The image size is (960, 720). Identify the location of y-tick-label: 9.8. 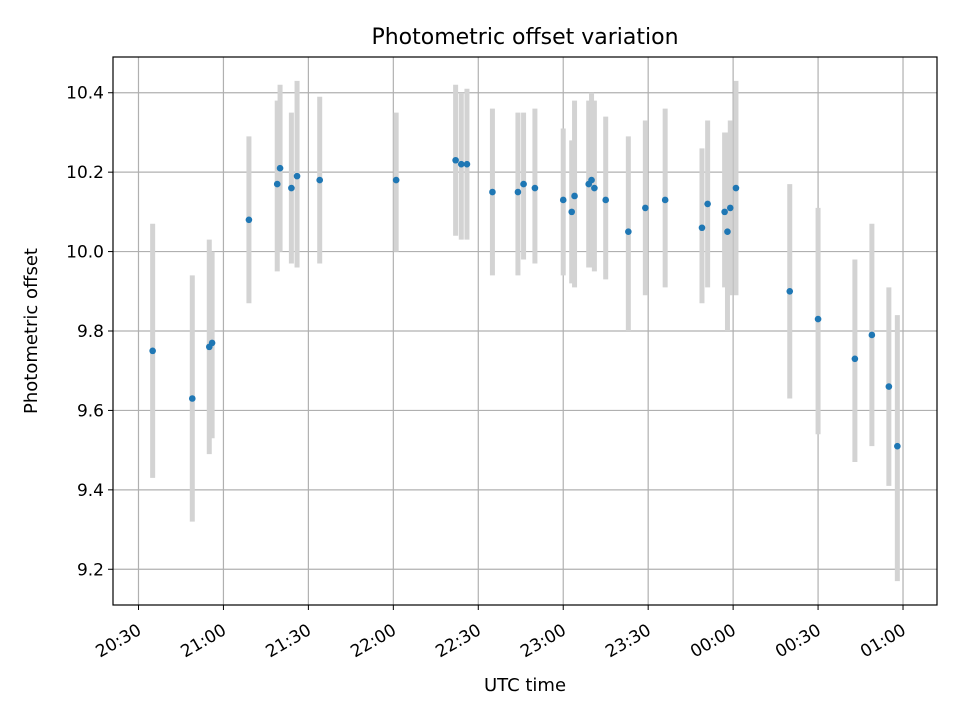
(90, 332).